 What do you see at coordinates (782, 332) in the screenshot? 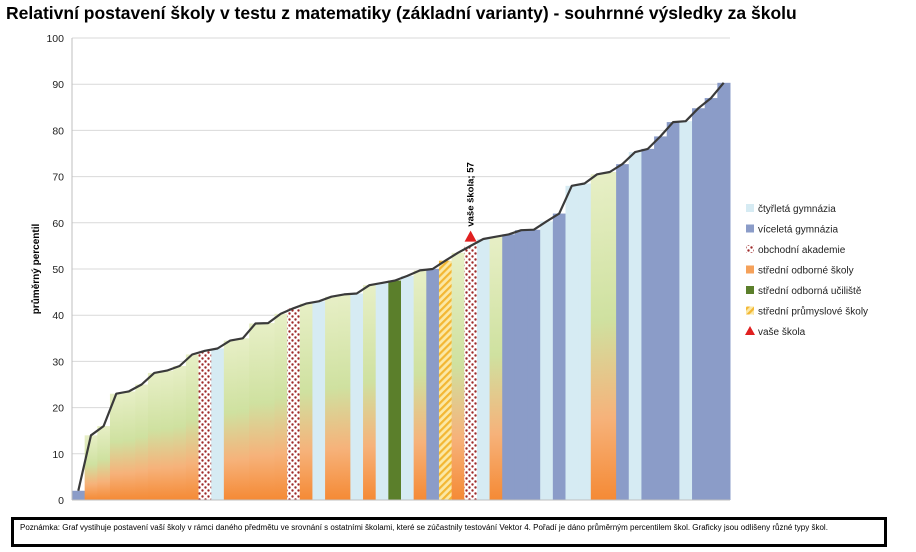
I see `legend-label-vase: vaše škola` at bounding box center [782, 332].